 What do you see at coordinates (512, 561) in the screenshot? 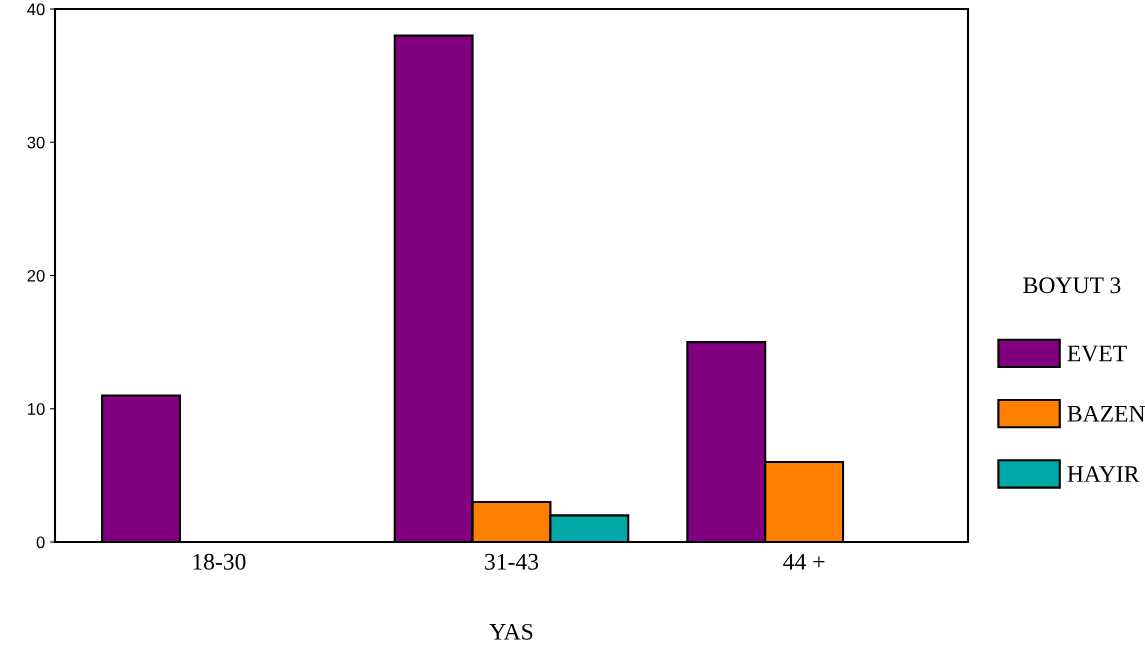
I see `x-tick-label: 31-43` at bounding box center [512, 561].